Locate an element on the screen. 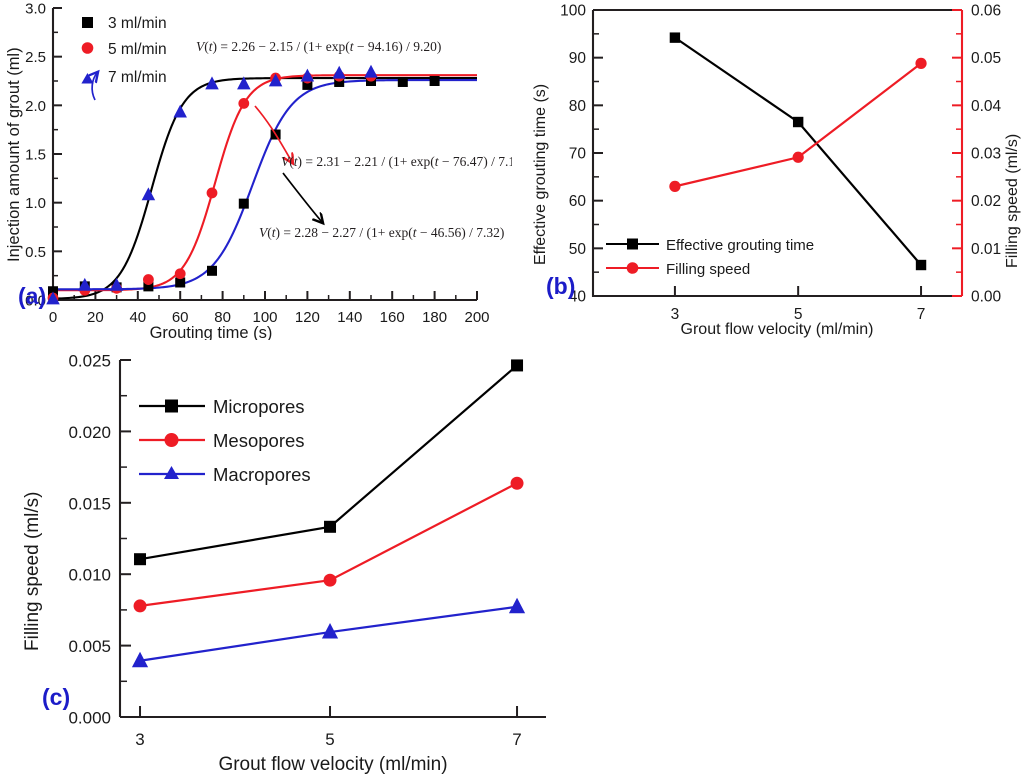 The width and height of the screenshot is (1024, 776). legend-marker-macropores is located at coordinates (171, 472).